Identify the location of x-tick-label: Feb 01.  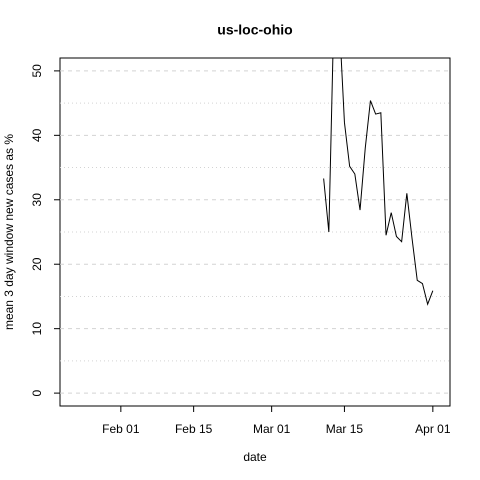
(121, 429).